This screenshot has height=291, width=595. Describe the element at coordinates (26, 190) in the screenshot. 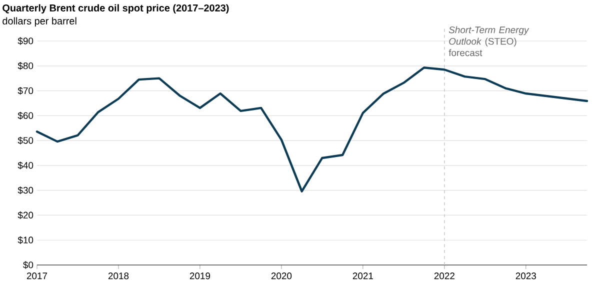

I see `y-tick-label: $30` at that location.